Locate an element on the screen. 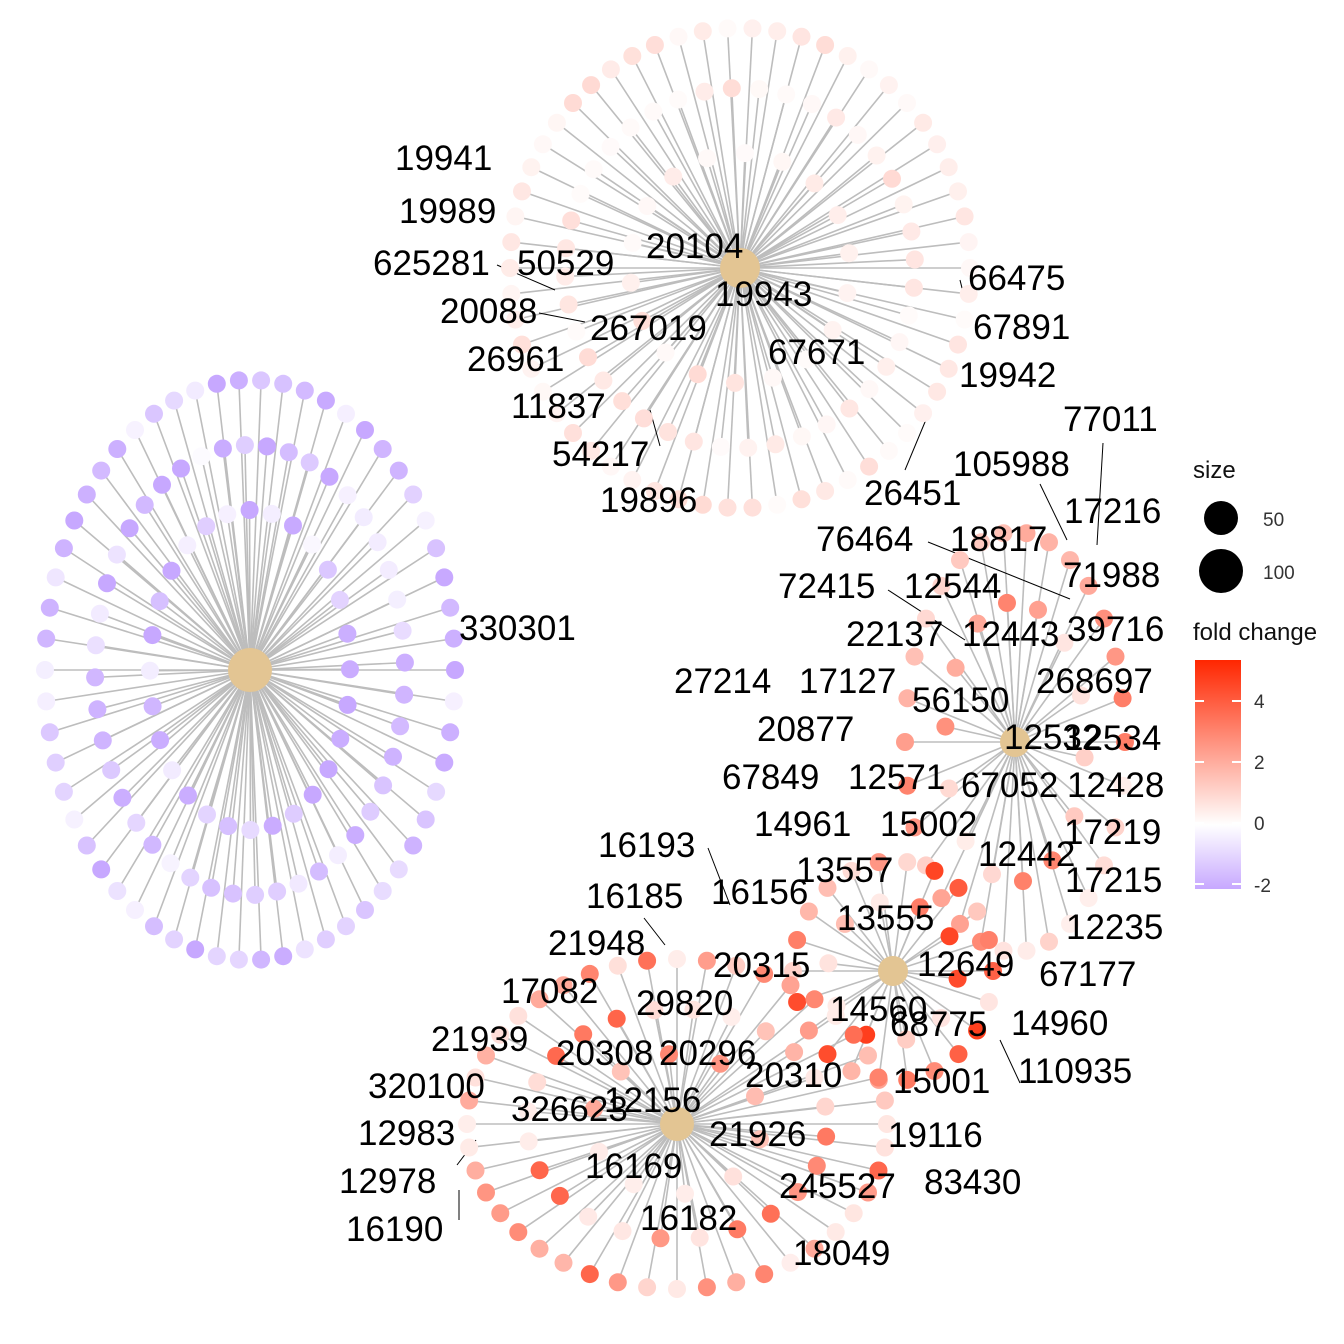 The height and width of the screenshot is (1344, 1344). node-label: 17215 is located at coordinates (1113, 880).